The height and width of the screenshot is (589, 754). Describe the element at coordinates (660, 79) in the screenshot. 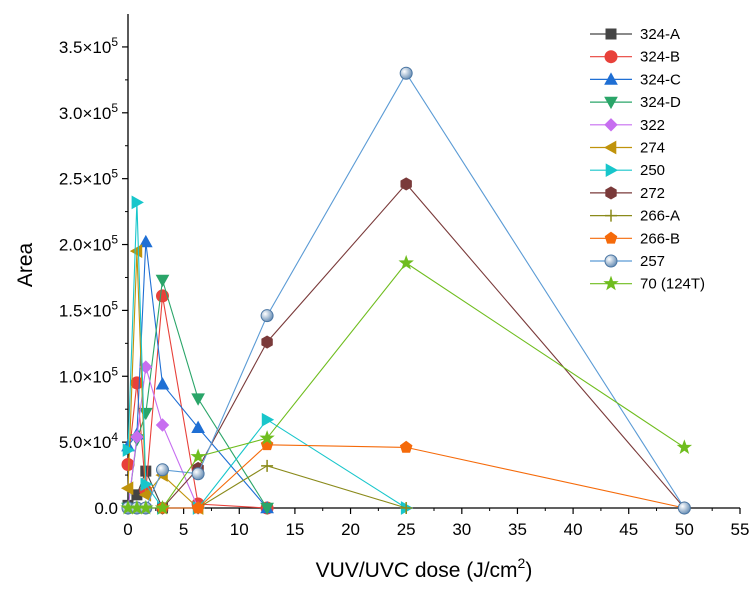

I see `legend-label: 324-C` at that location.